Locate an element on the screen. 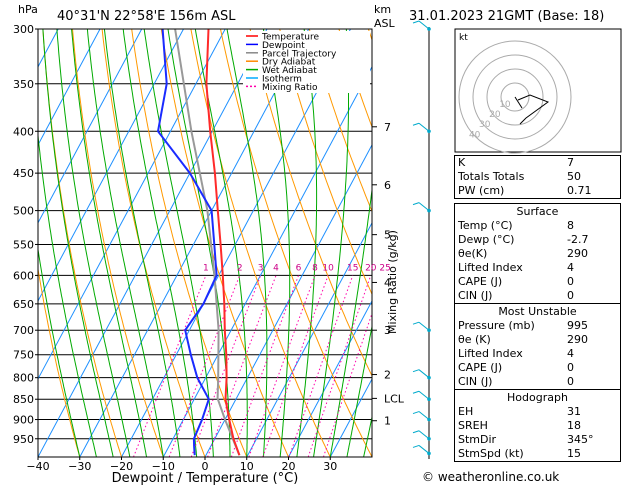 The image size is (629, 486). legend-label: Temperature is located at coordinates (290, 38).